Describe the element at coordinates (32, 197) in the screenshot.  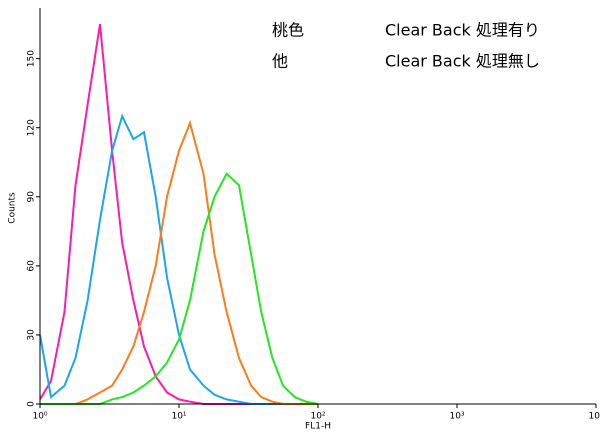
I see `y-tick-label: 90` at that location.